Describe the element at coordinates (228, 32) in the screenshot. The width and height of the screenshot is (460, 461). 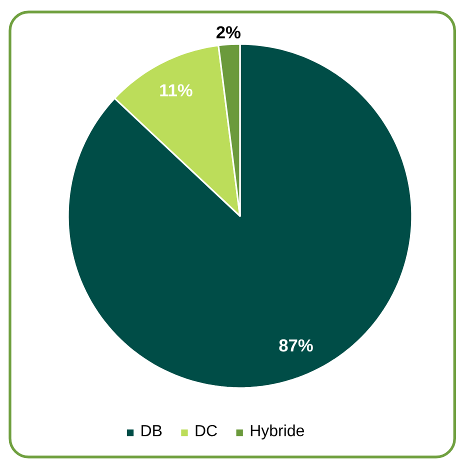
I see `data-label: 2%` at that location.